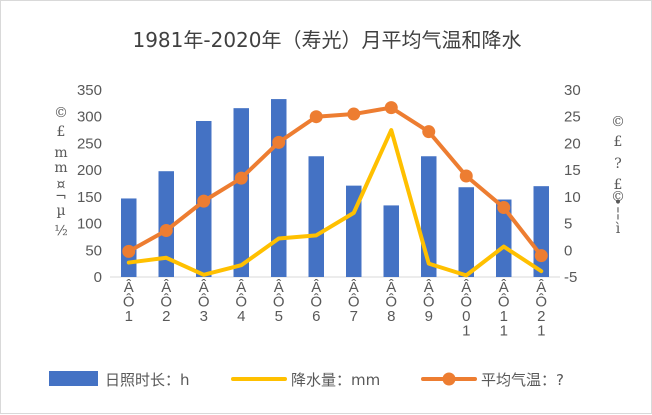 The width and height of the screenshot is (652, 415). I want to click on right-axis-label-char: ì, so click(618, 229).